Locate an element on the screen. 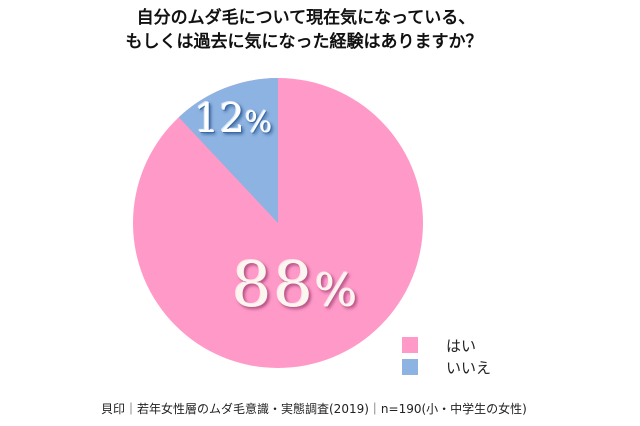 Image resolution: width=640 pixels, height=426 pixels. legend-swatch-no is located at coordinates (410, 367).